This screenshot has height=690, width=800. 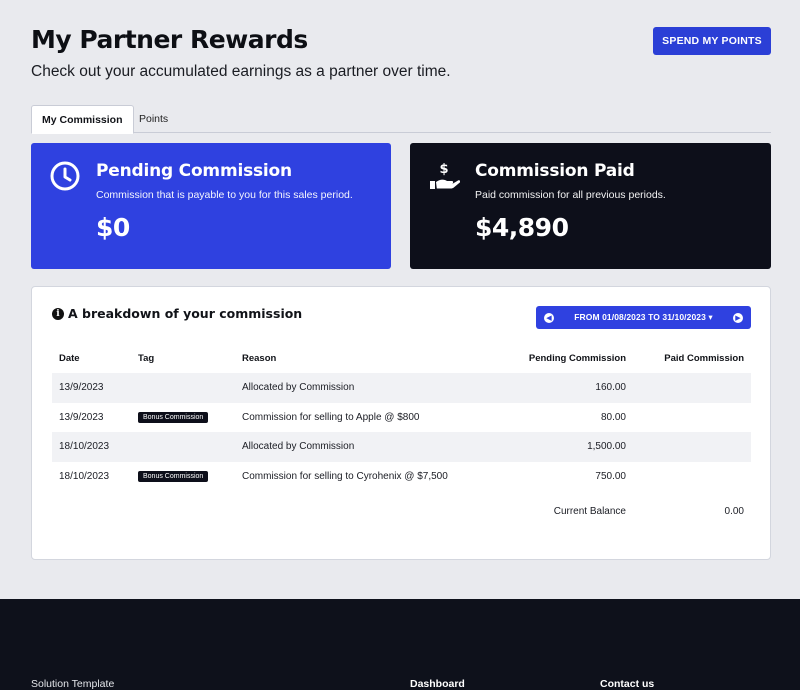 What do you see at coordinates (73, 684) in the screenshot?
I see `footer-brand: Solution Template` at bounding box center [73, 684].